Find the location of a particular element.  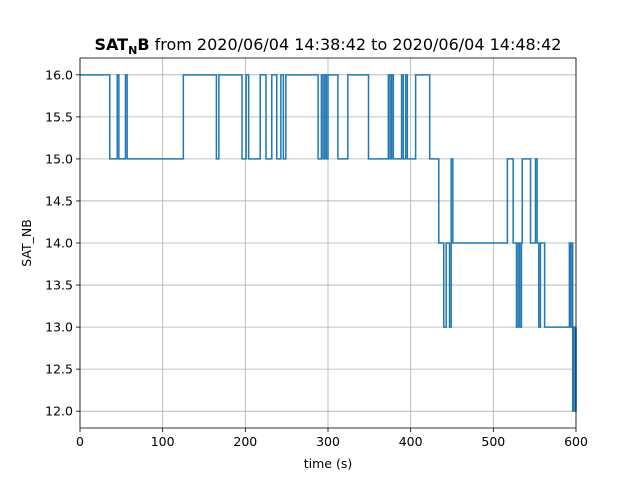

x-tick-label-1: 100 is located at coordinates (163, 441).